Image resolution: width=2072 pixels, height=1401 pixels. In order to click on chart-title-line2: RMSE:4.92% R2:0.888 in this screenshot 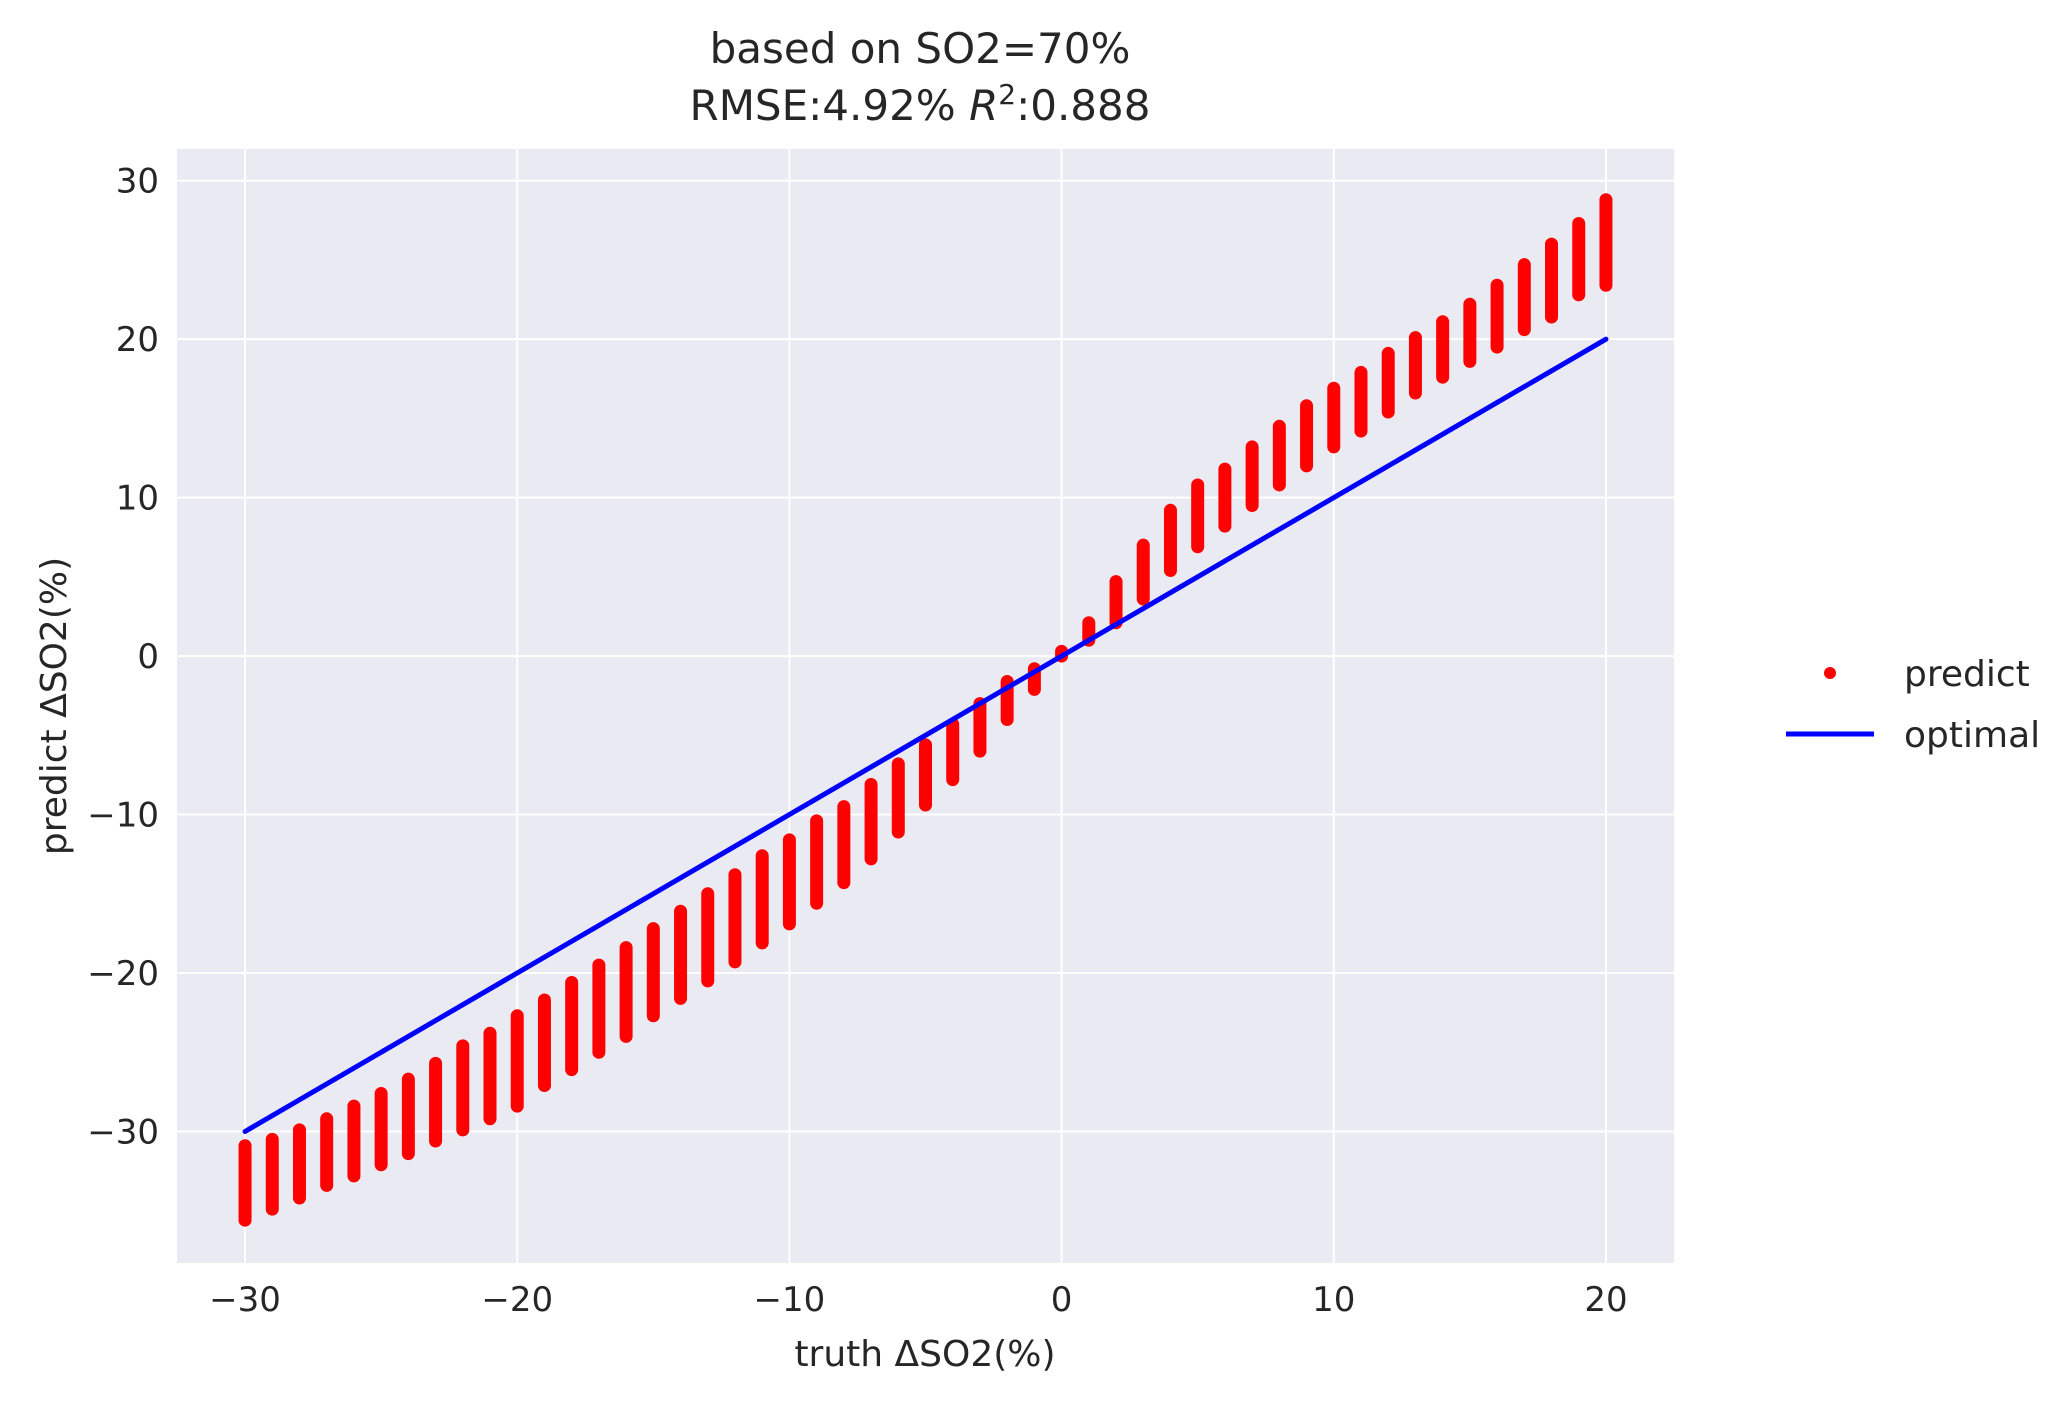, I will do `click(920, 104)`.